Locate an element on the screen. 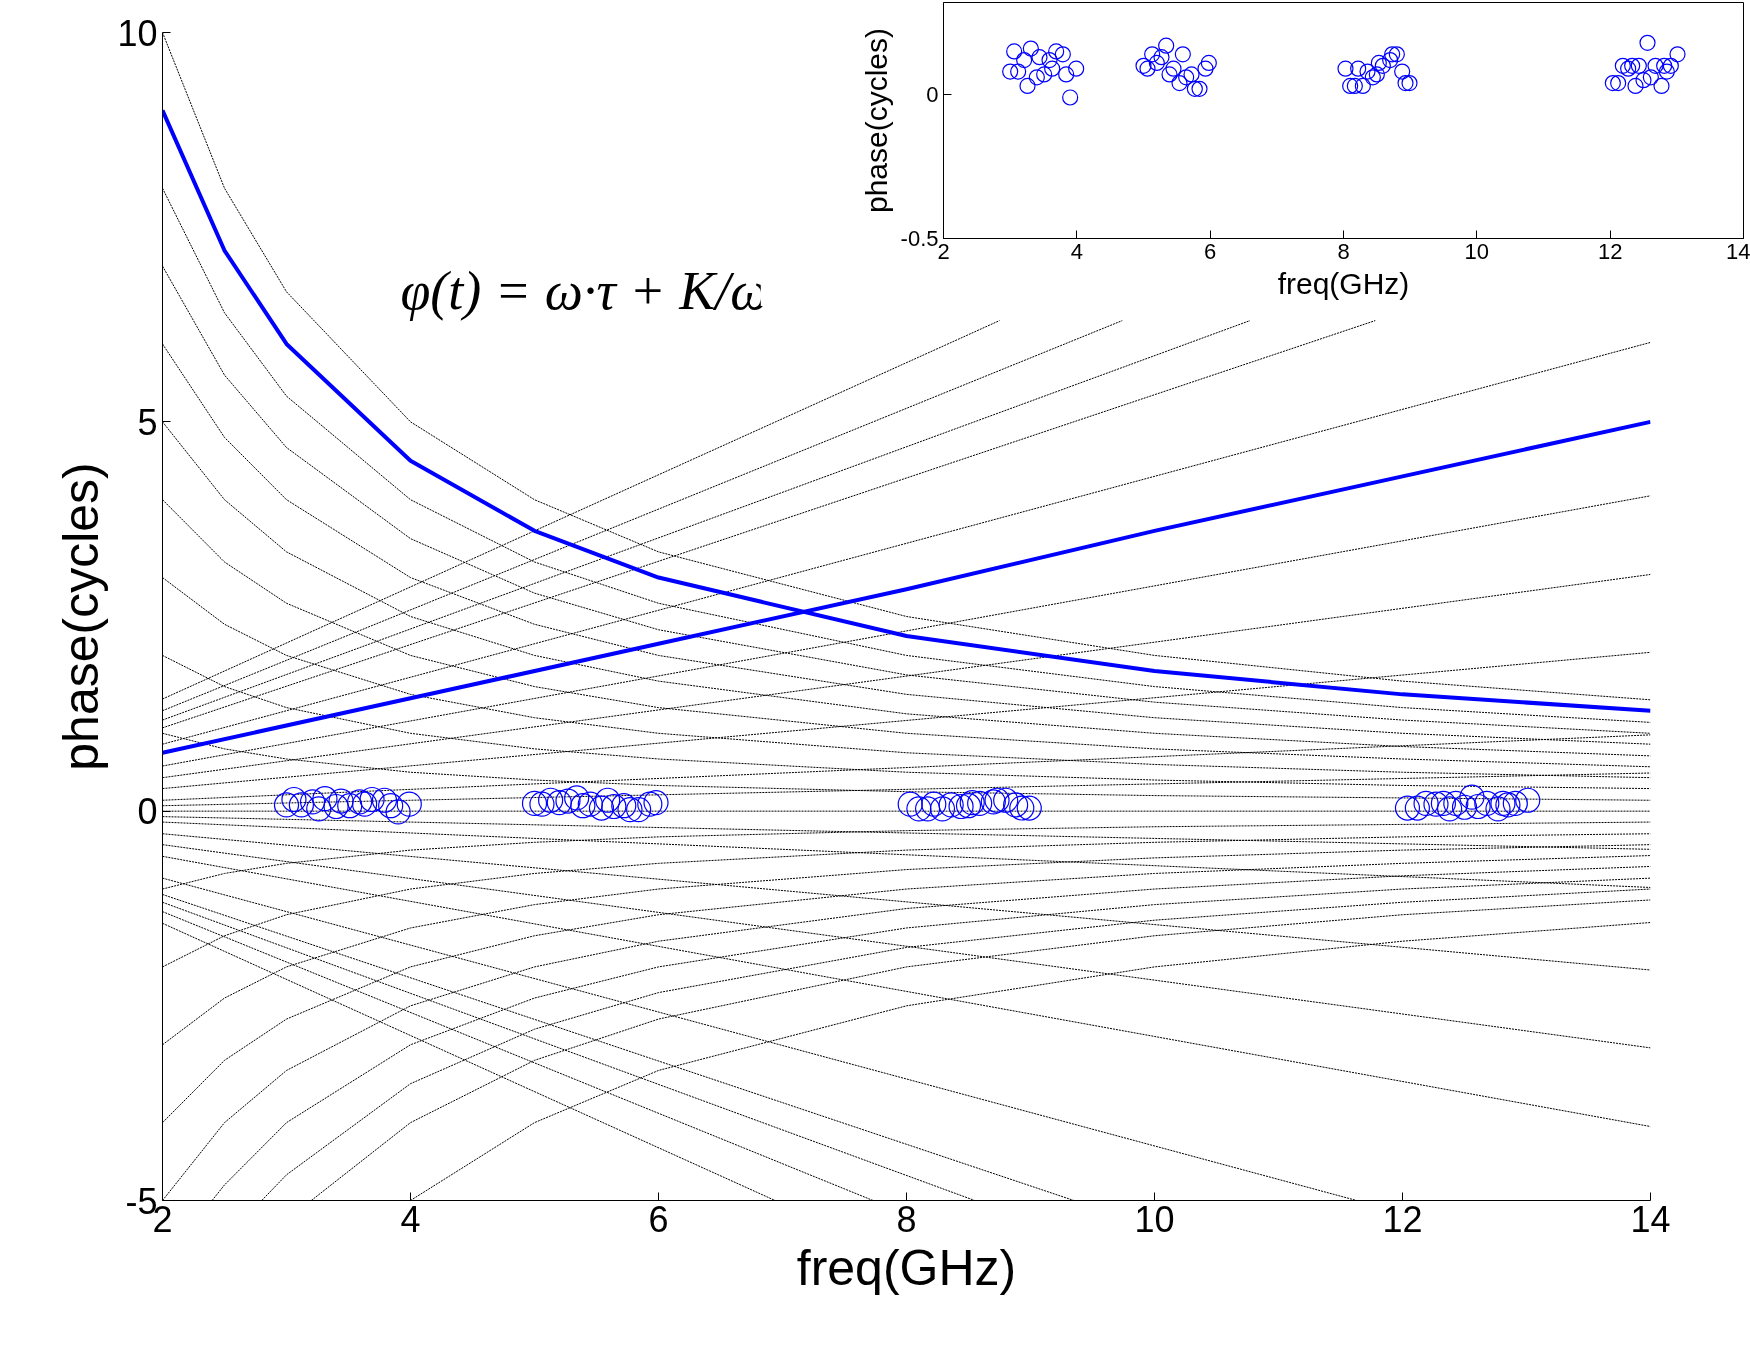 Image resolution: width=1750 pixels, height=1346 pixels. x-tick-label: 2 is located at coordinates (943, 251).